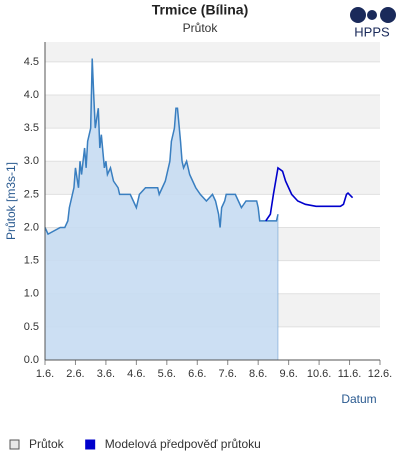  What do you see at coordinates (372, 31) in the screenshot?
I see `logo-text: HPPS` at bounding box center [372, 31].